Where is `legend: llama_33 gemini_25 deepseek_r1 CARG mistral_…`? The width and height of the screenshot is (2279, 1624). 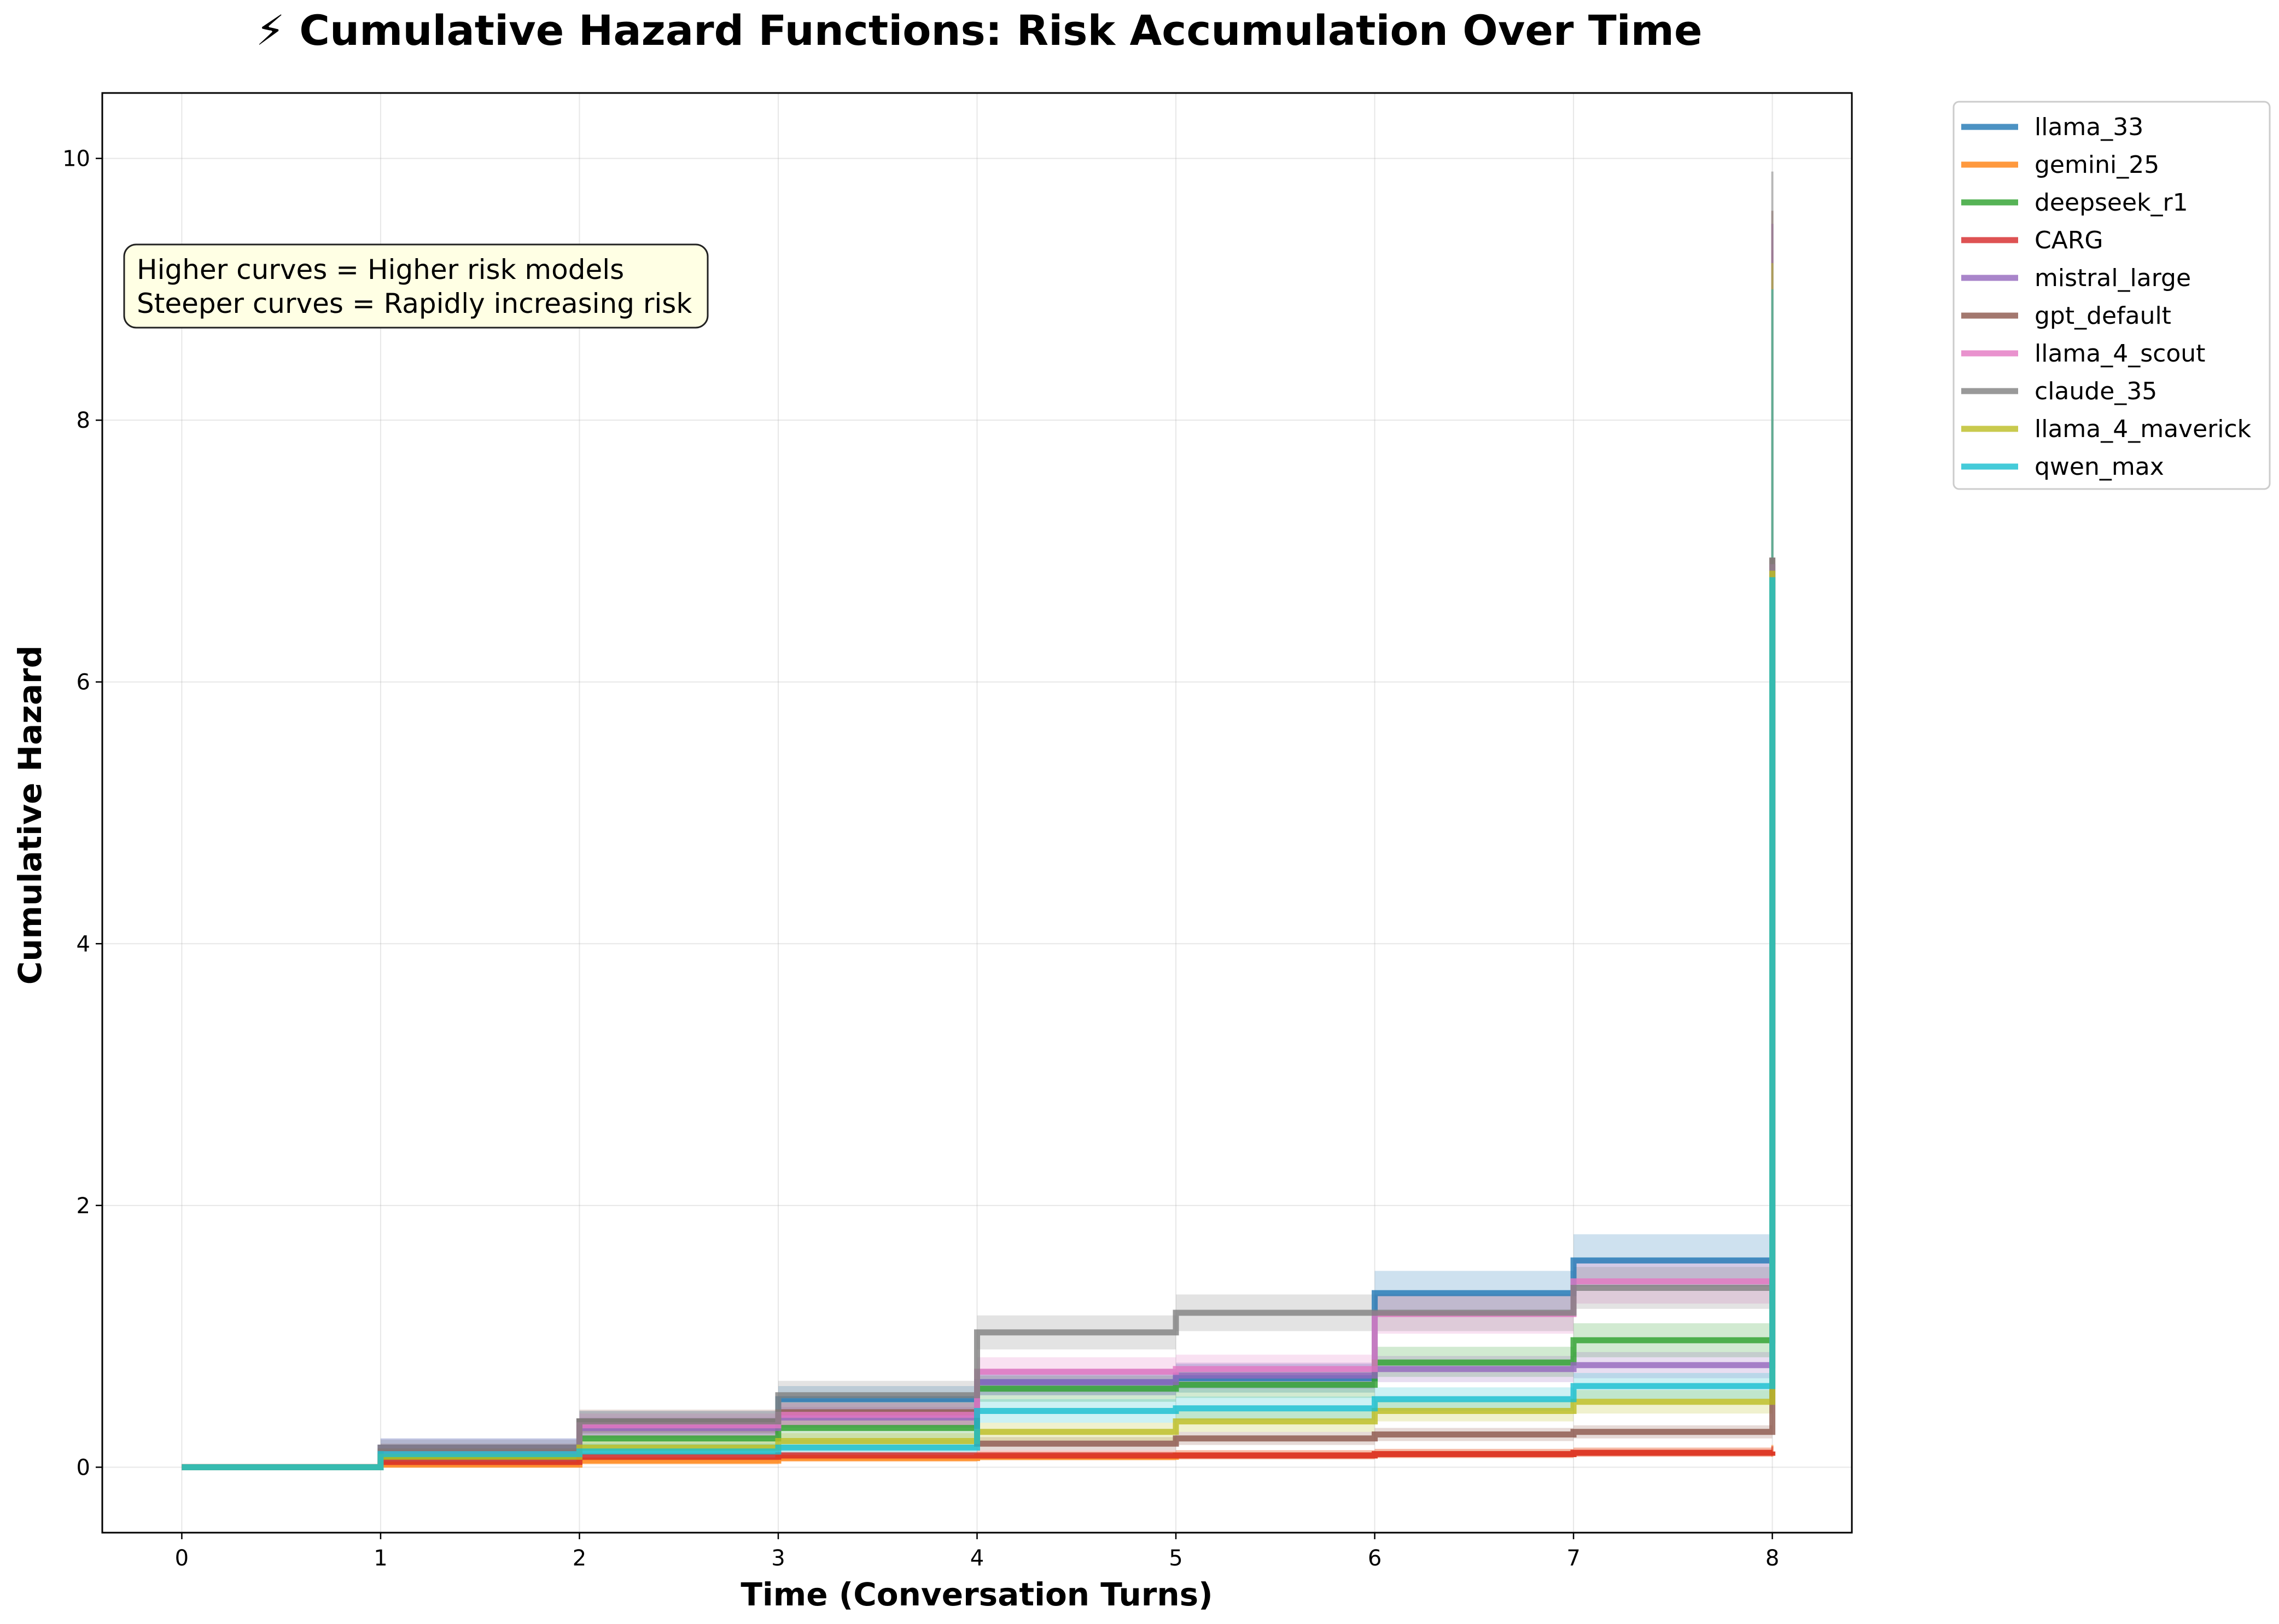 legend: llama_33 gemini_25 deepseek_r1 CARG mistral_… is located at coordinates (2111, 295).